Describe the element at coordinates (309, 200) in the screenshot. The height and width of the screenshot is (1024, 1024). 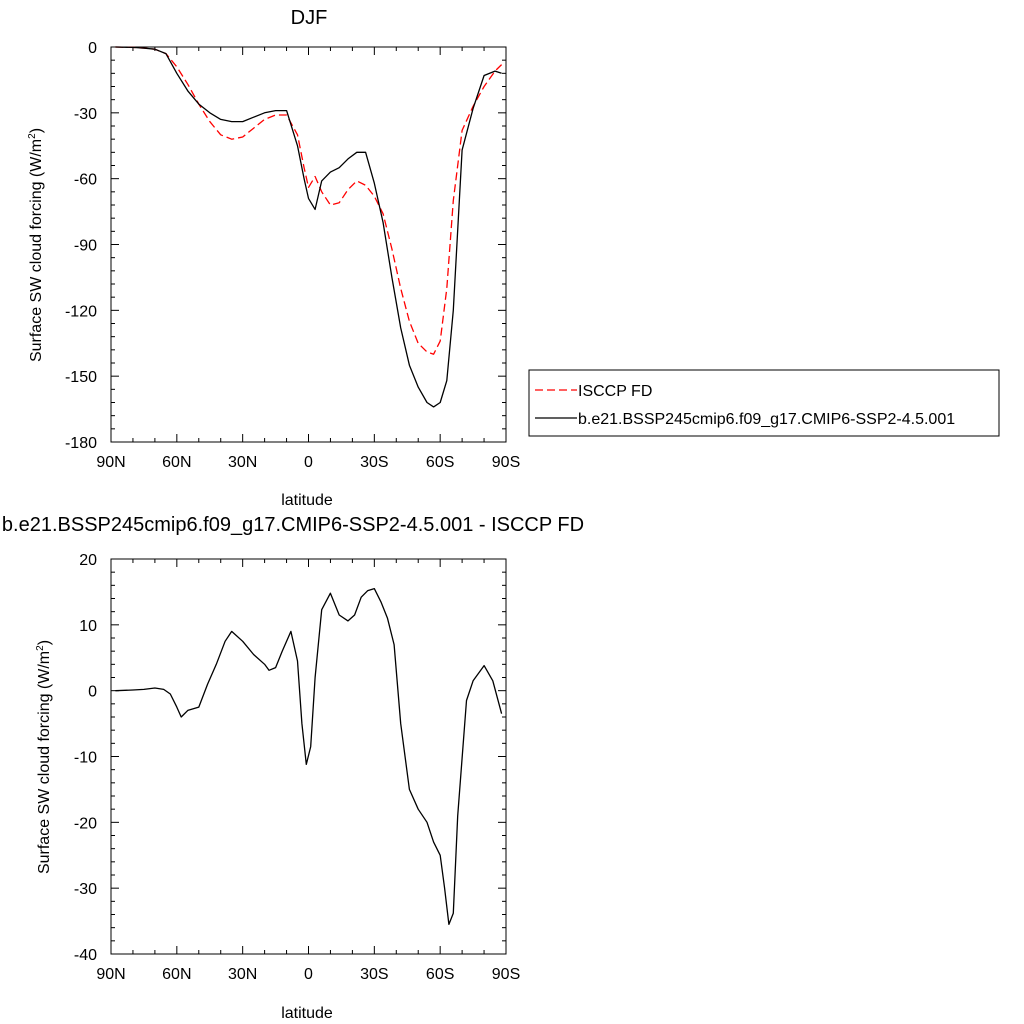
I see `top-series-line-isccp` at that location.